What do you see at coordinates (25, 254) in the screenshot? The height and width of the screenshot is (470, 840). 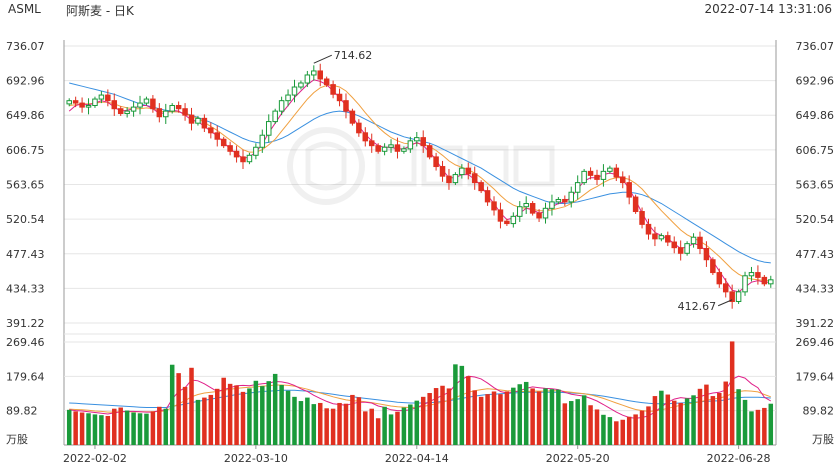 I see `price-tick-left: 477.43` at bounding box center [25, 254].